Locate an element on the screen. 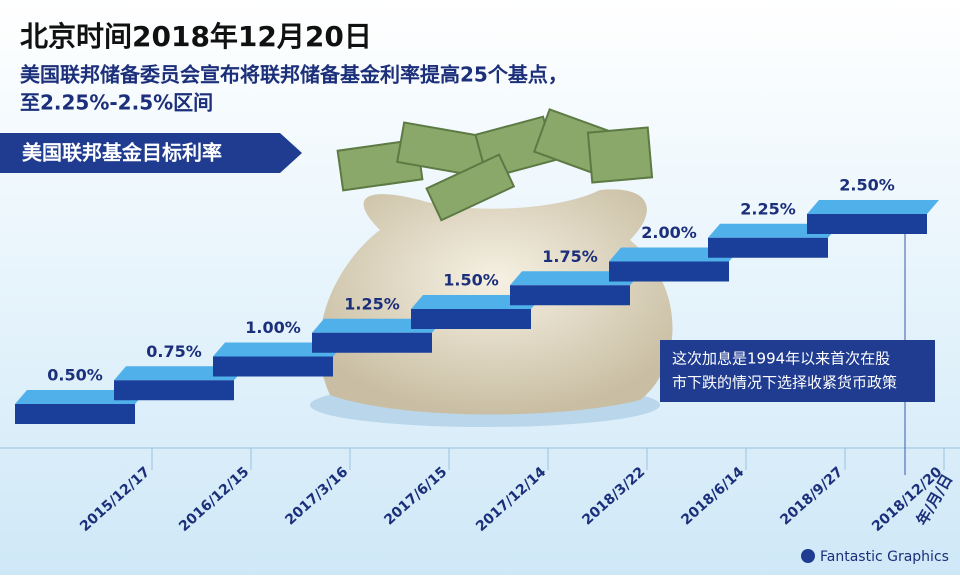 This screenshot has width=960, height=579. annotation: 这次加息是1994年以来首次在股 is located at coordinates (781, 359).